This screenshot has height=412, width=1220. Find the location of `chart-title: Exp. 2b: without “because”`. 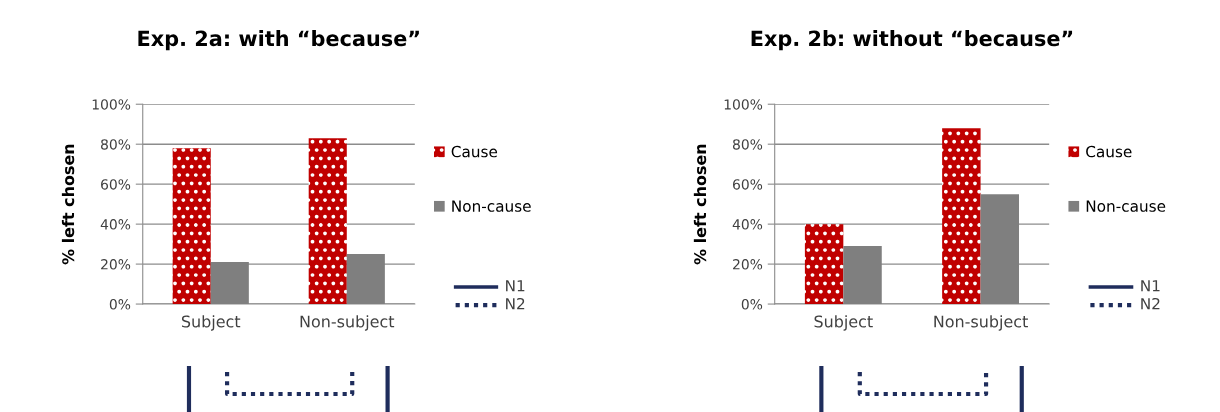

chart-title: Exp. 2b: without “because” is located at coordinates (912, 40).